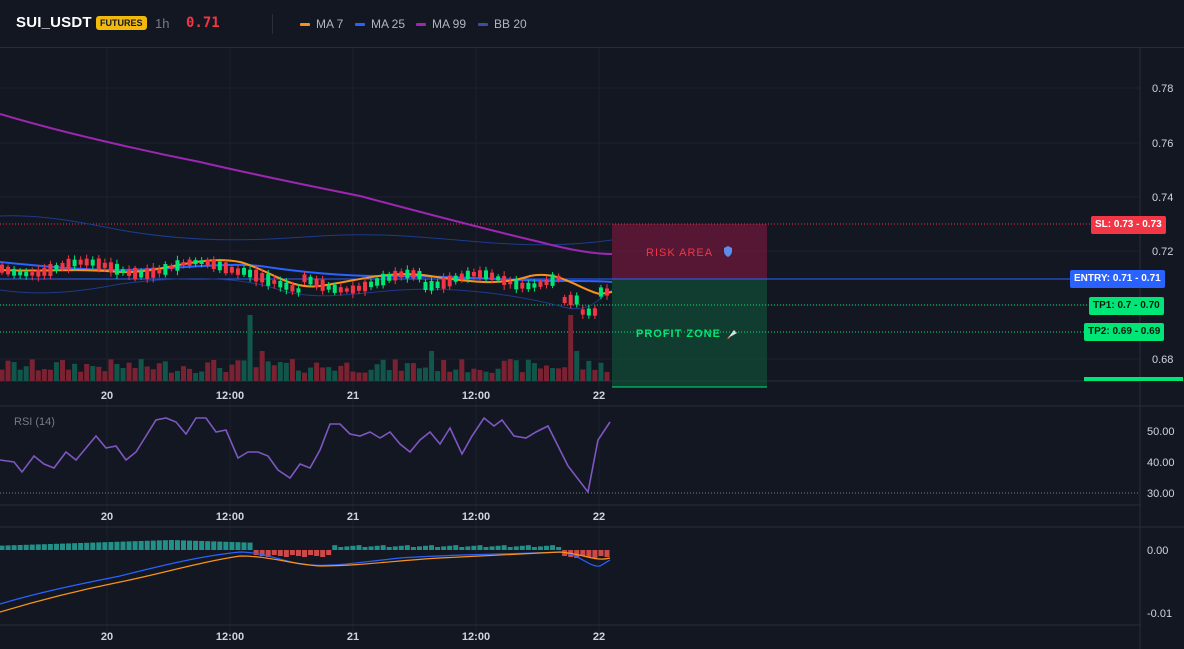 Image resolution: width=1184 pixels, height=649 pixels. I want to click on legend-label: MA 7, so click(330, 24).